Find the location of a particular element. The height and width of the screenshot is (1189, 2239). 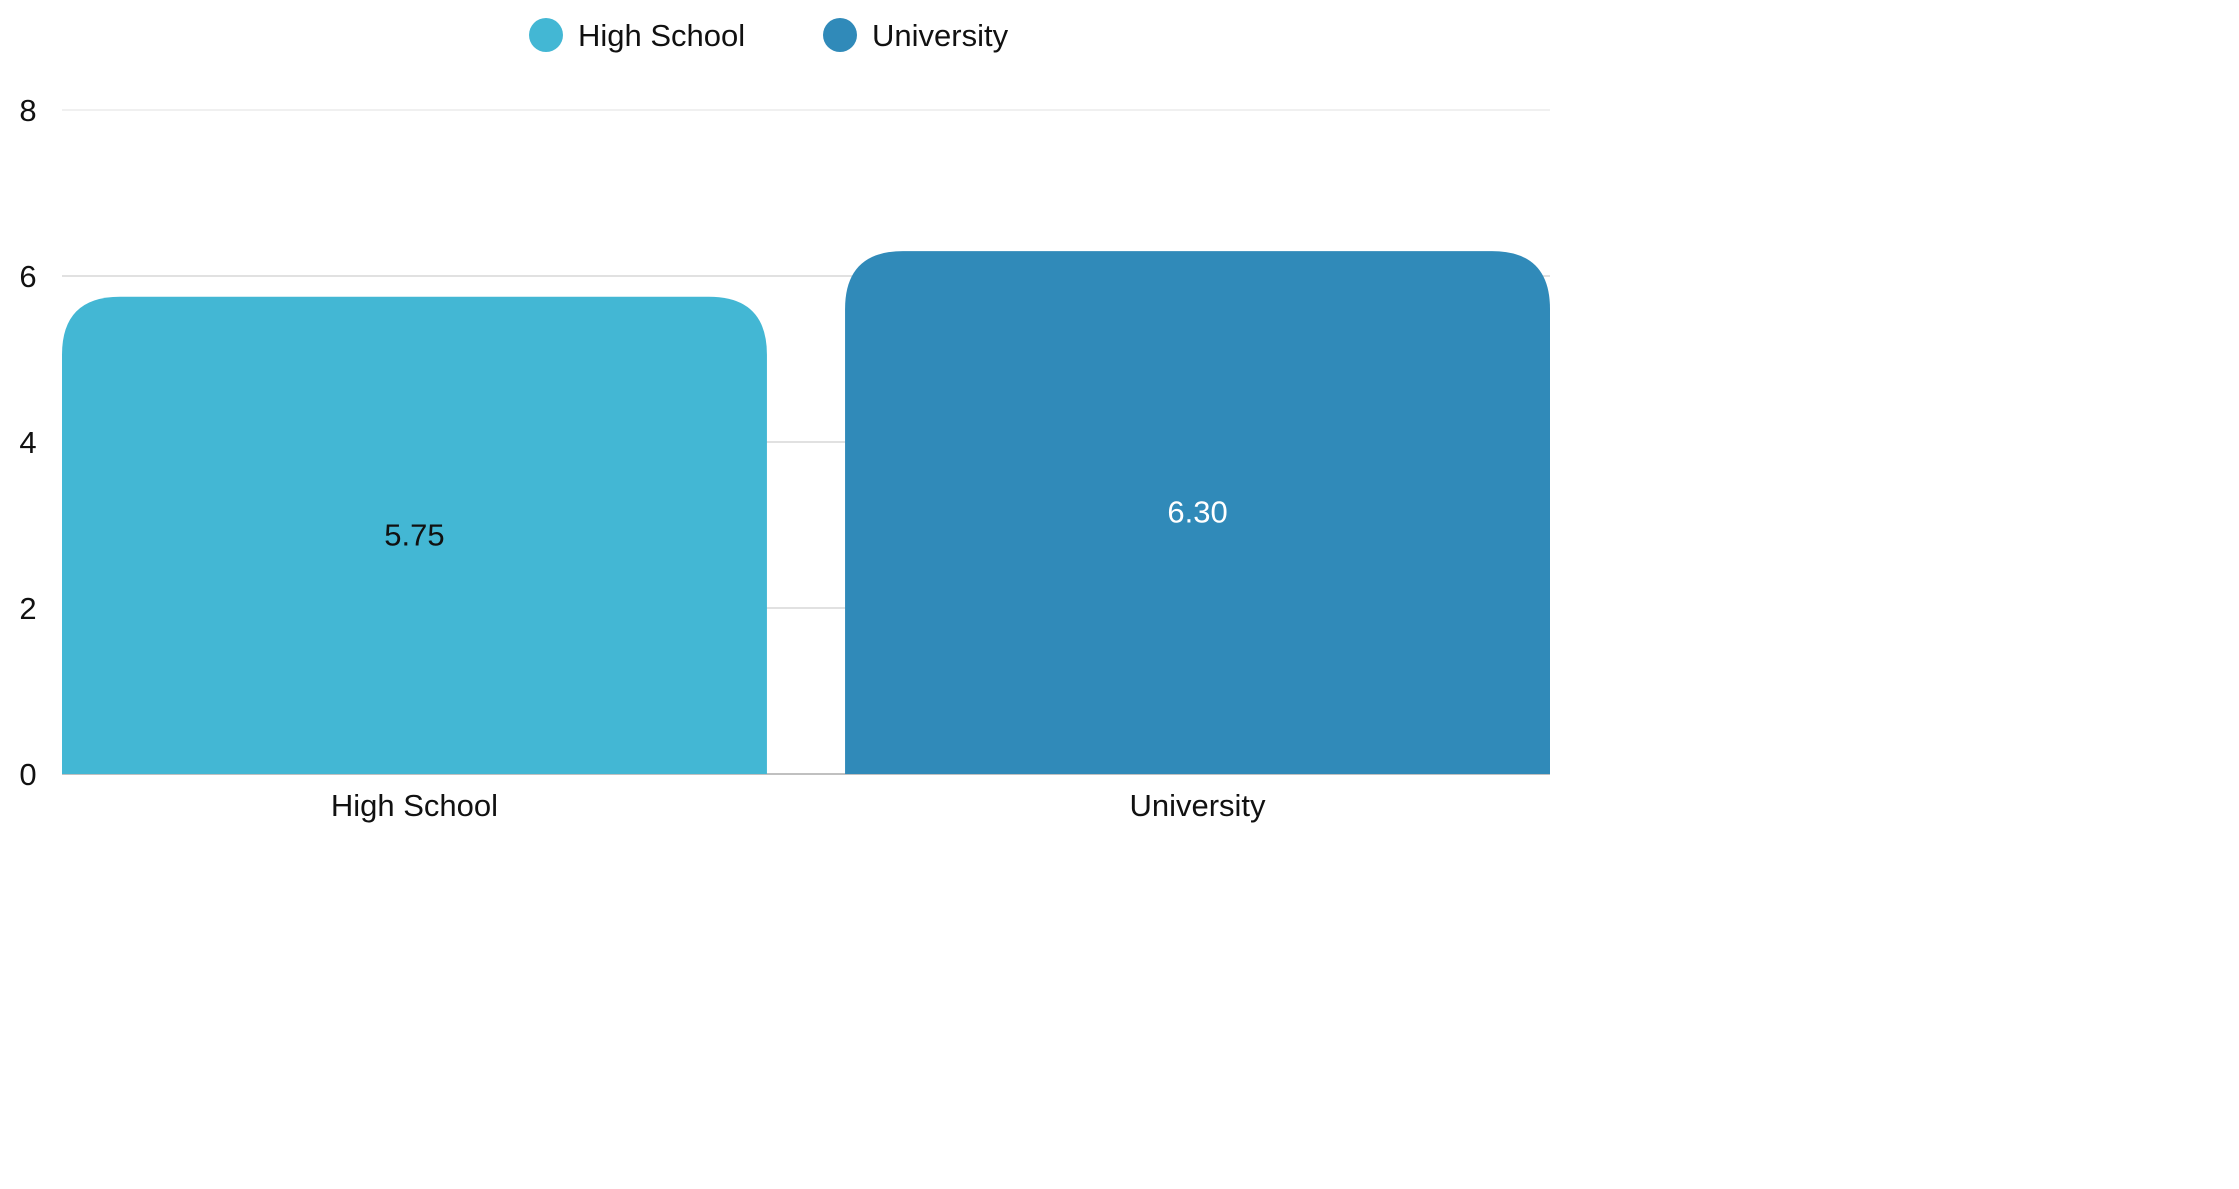

x-tick-label: High School is located at coordinates (414, 805).